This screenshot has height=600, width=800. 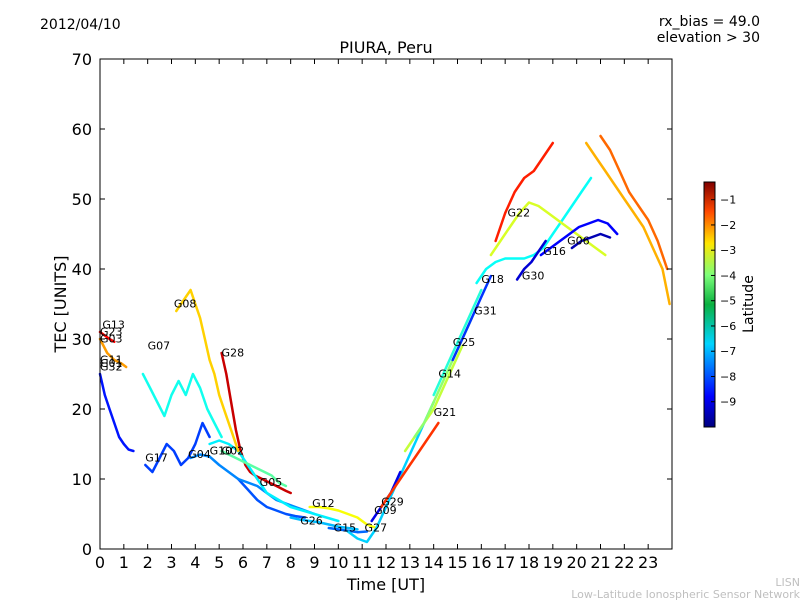 What do you see at coordinates (385, 510) in the screenshot?
I see `satellite-label-g09: G09` at bounding box center [385, 510].